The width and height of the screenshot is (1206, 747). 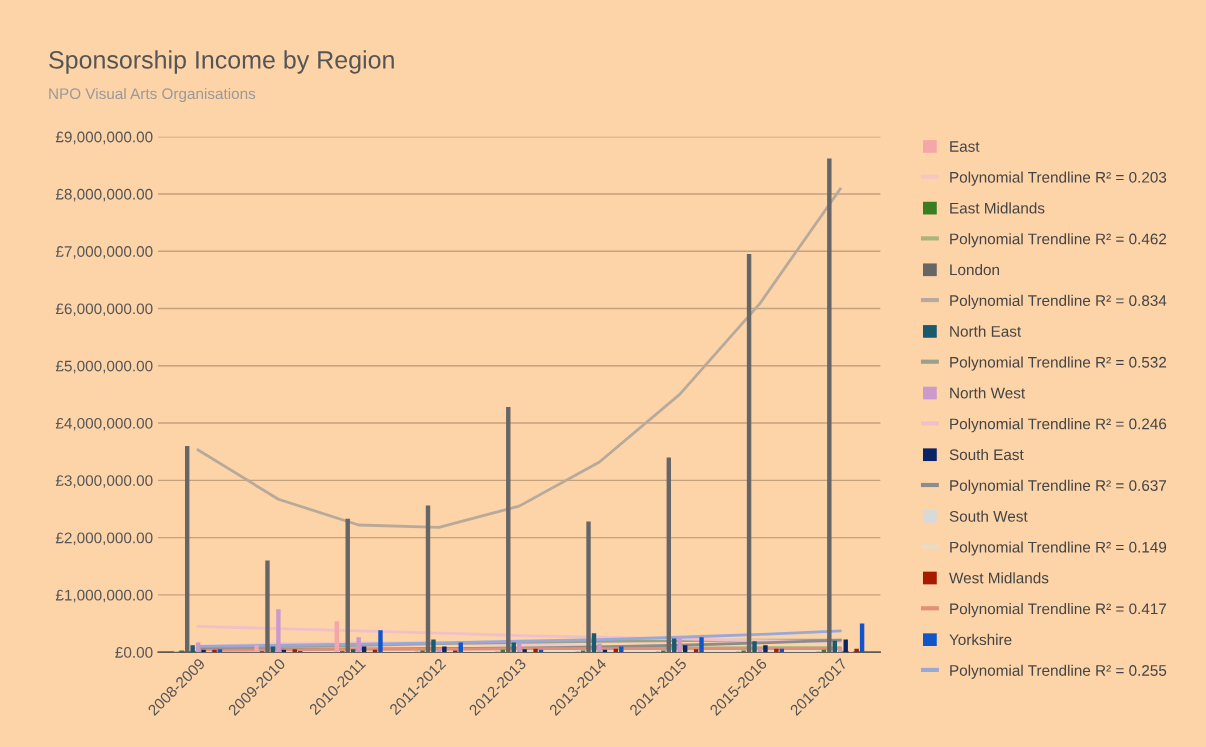 I want to click on legend-label: West Midlands, so click(x=999, y=578).